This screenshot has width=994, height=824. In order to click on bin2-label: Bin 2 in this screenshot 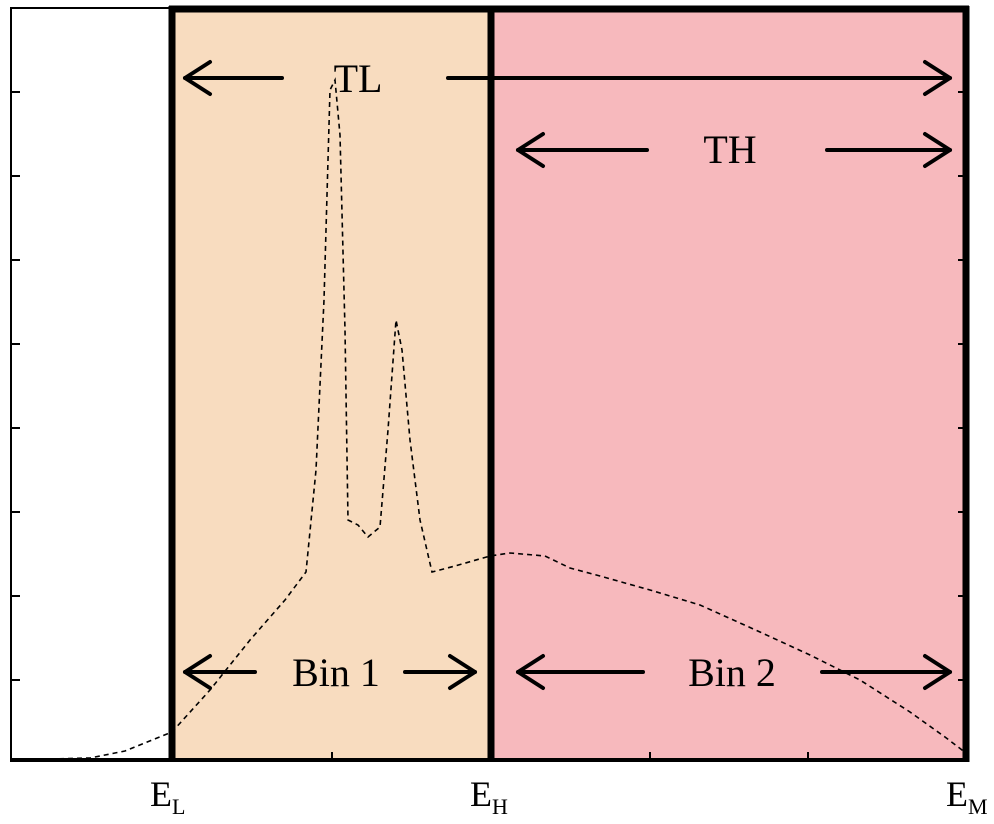, I will do `click(732, 672)`.